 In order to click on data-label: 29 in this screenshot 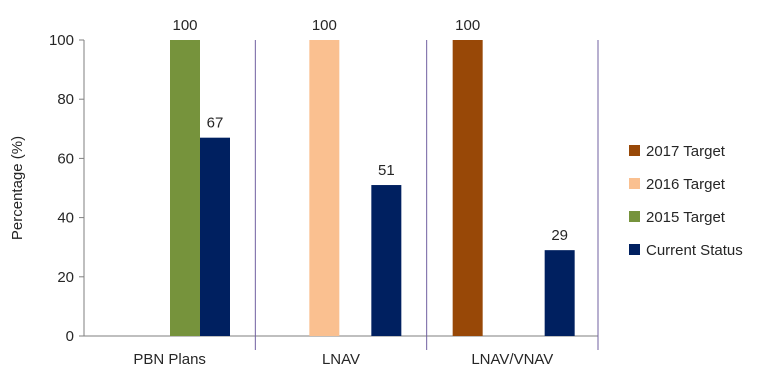, I will do `click(559, 235)`.